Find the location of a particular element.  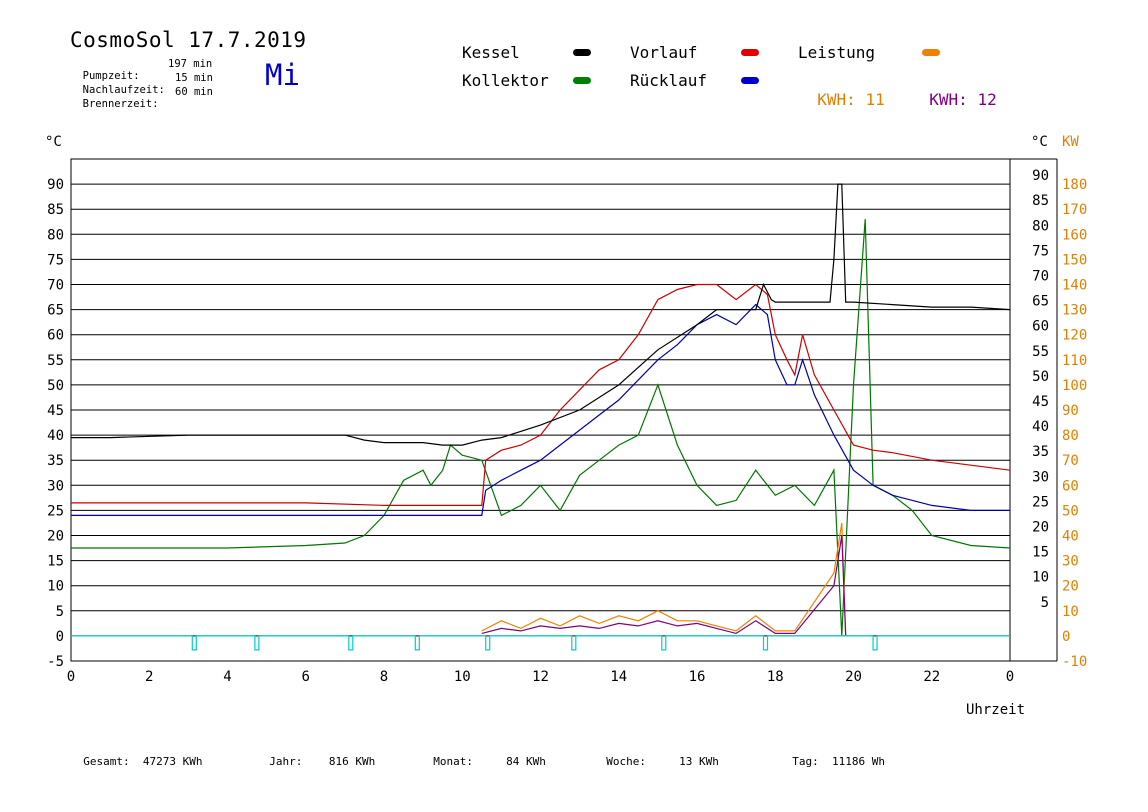

y-tick-label-right: 5 is located at coordinates (1045, 603).